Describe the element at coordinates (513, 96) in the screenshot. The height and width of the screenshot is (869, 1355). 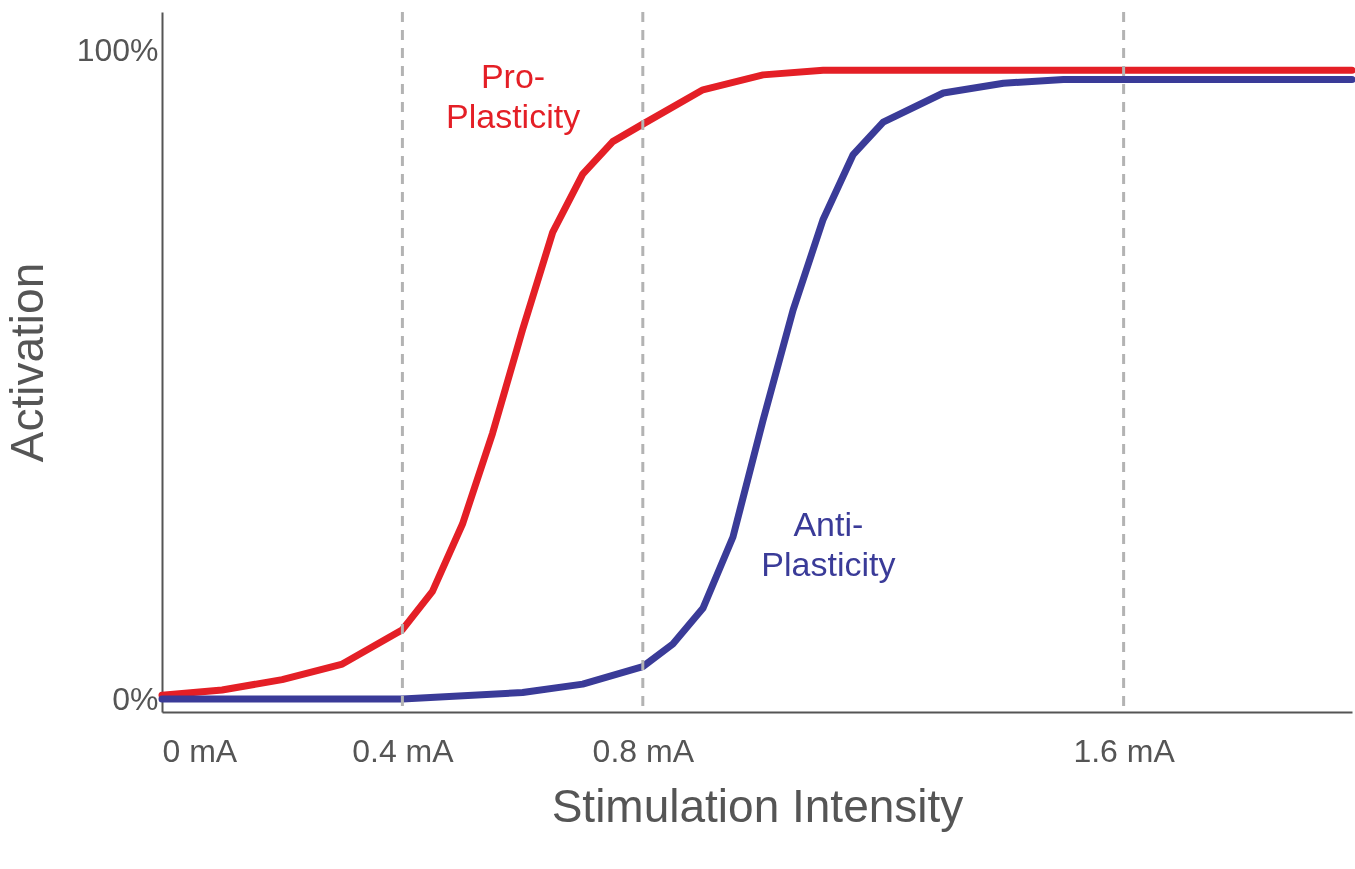
I see `series-label: Pro- Plasticity` at that location.